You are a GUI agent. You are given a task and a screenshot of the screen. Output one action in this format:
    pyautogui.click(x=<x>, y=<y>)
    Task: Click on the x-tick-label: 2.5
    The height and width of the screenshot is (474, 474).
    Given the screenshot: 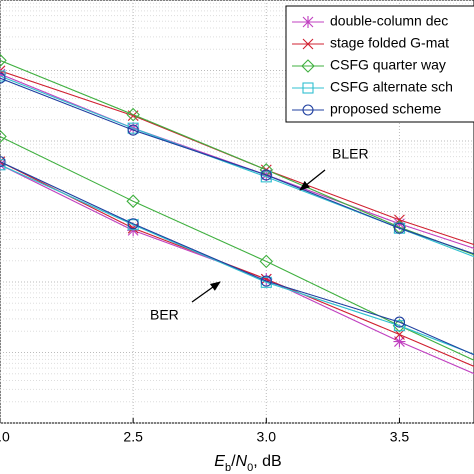 What is the action you would take?
    pyautogui.click(x=133, y=437)
    